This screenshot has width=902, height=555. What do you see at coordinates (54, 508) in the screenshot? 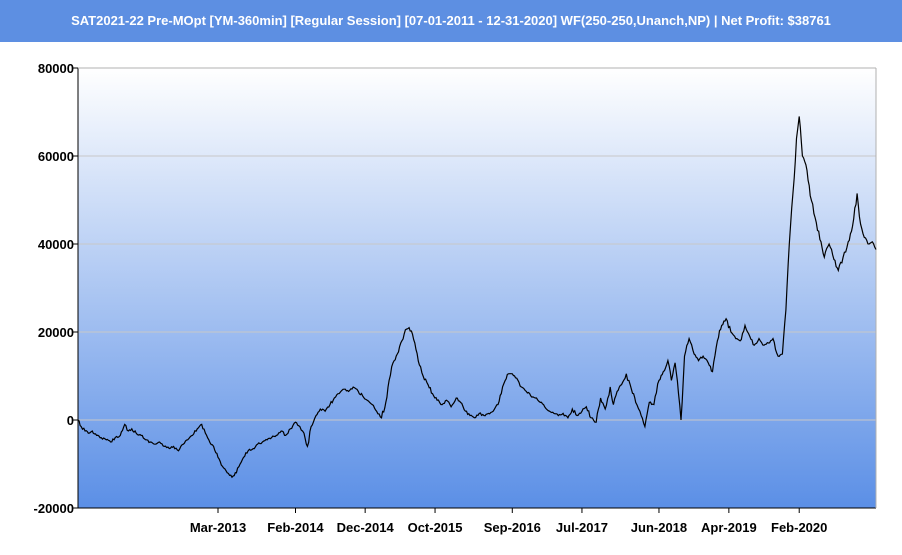
I see `y-tick-label: -20000` at bounding box center [54, 508].